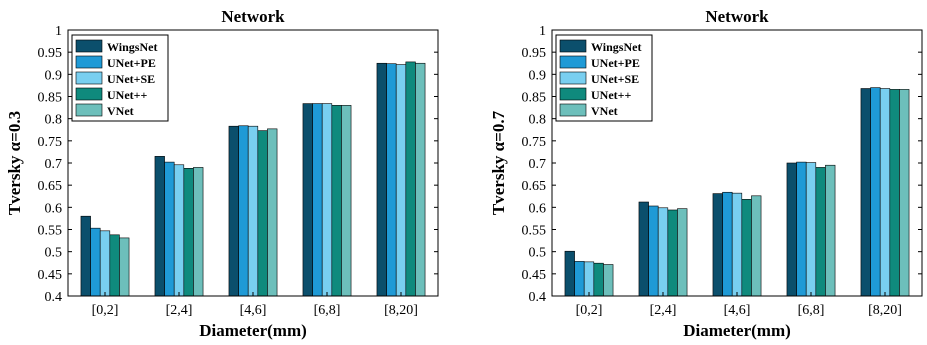 The width and height of the screenshot is (927, 345). What do you see at coordinates (54, 297) in the screenshot?
I see `y-tick-label: 0.4` at bounding box center [54, 297].